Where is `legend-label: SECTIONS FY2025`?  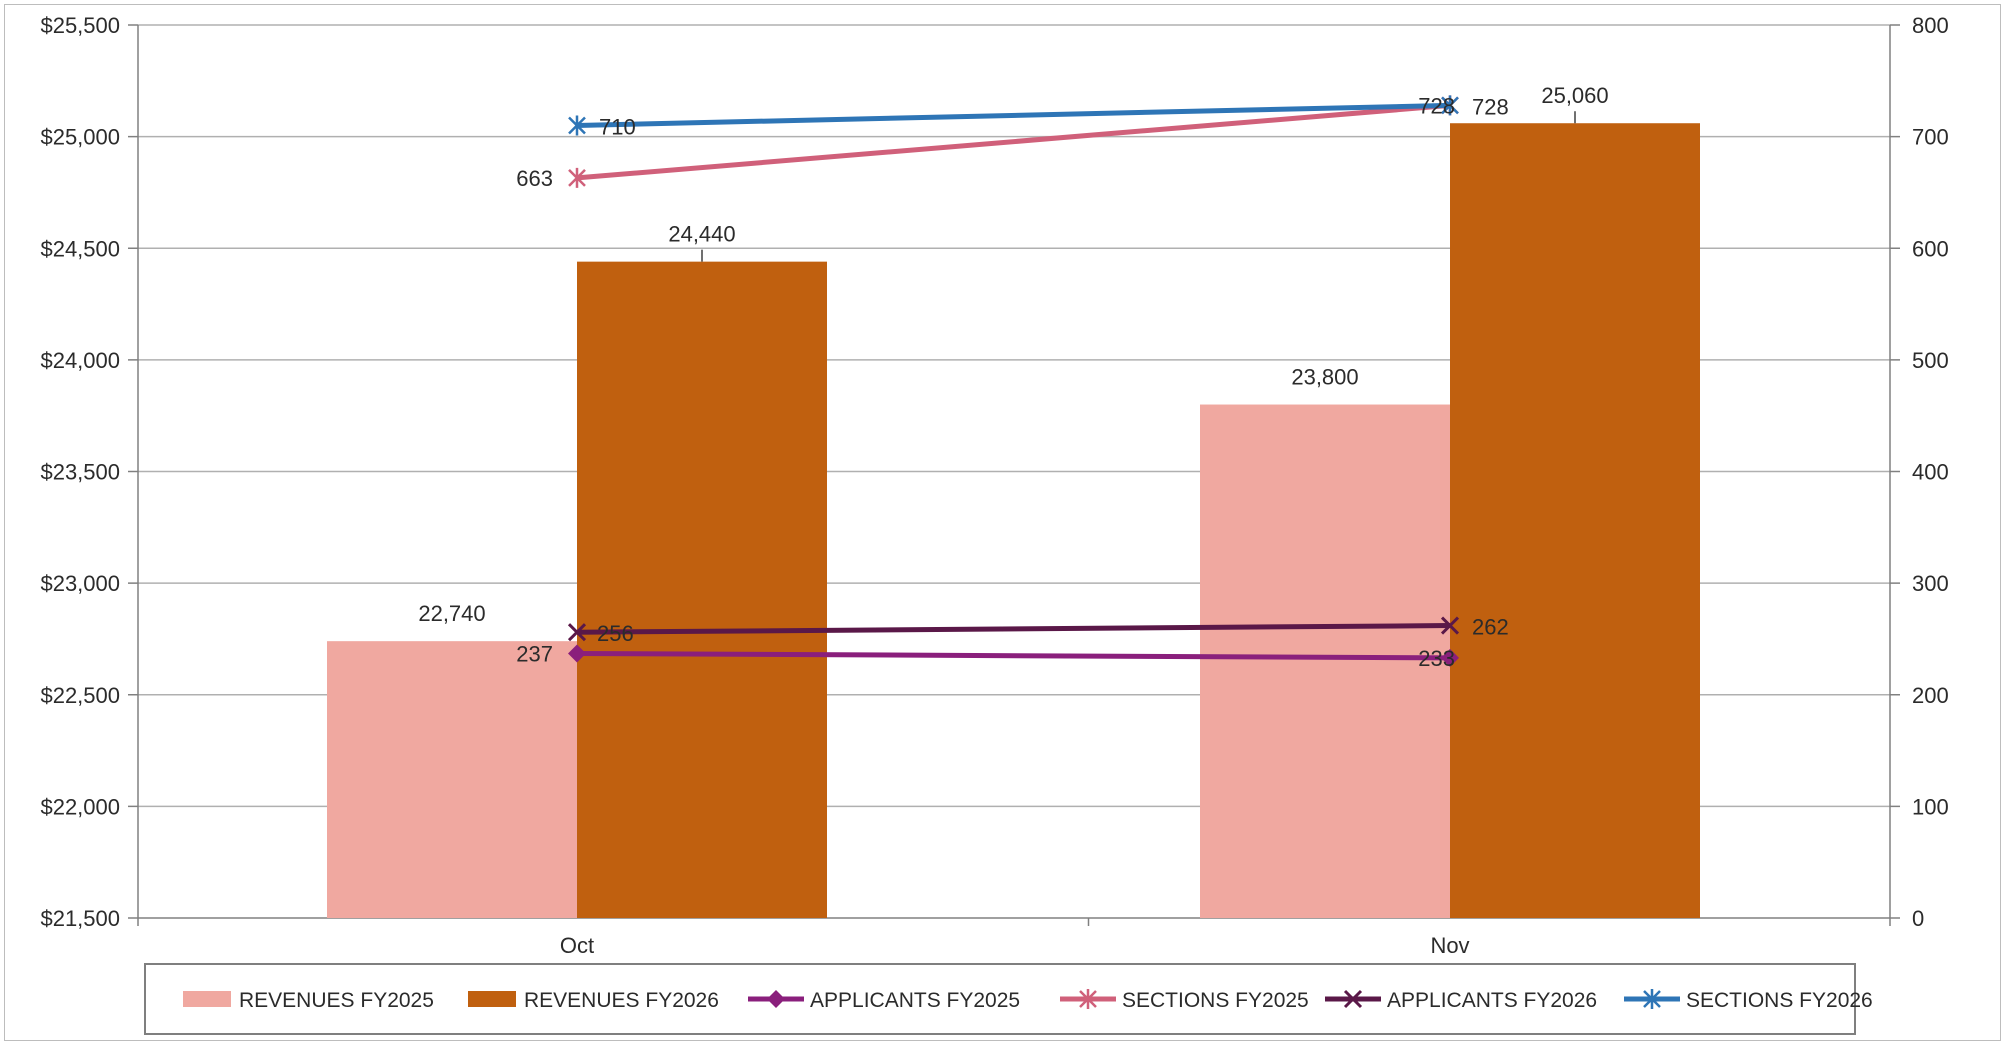 legend-label: SECTIONS FY2025 is located at coordinates (1215, 1000).